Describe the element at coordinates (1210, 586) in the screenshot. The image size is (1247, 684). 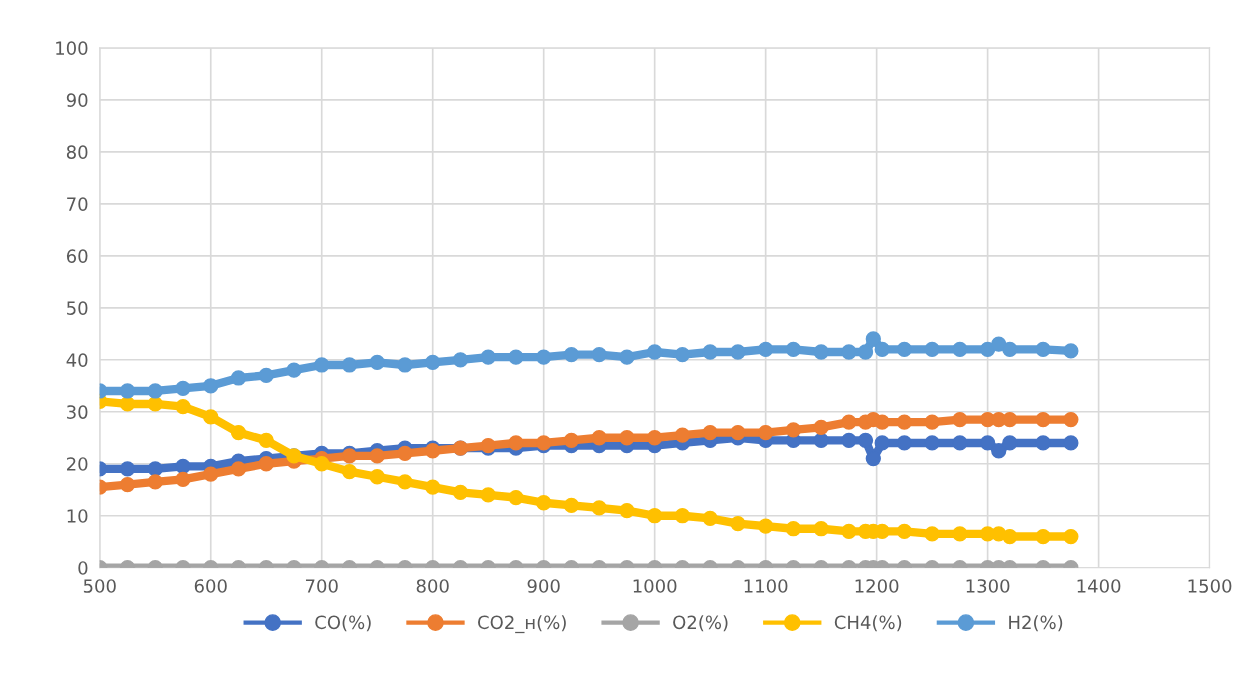
I see `x-tick-label: 1500` at that location.